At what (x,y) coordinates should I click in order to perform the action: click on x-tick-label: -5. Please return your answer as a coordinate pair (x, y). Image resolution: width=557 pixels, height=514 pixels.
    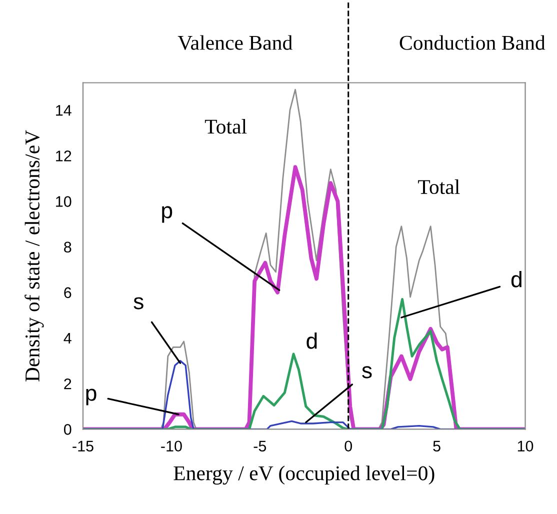
    Looking at the image, I should click on (260, 446).